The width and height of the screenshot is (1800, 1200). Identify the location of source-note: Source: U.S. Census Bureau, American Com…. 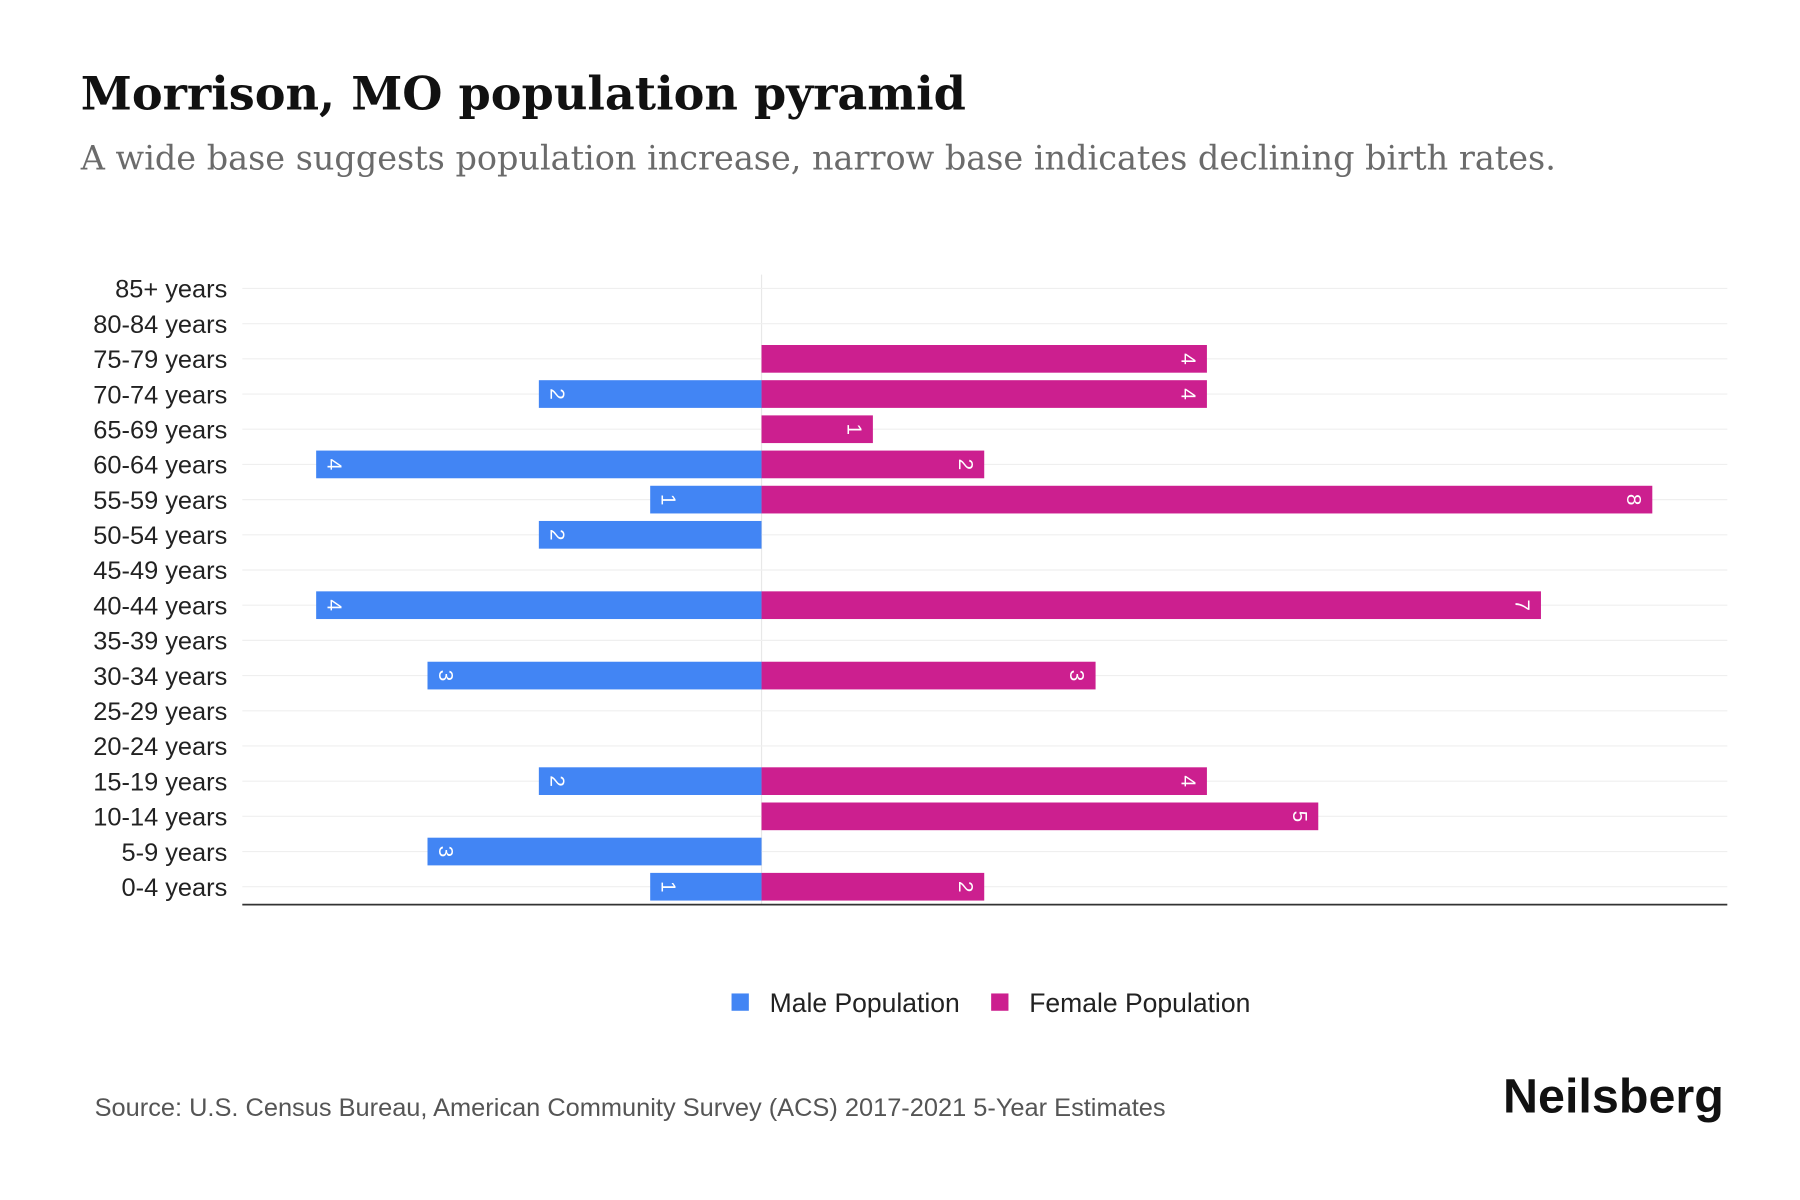
(630, 1108).